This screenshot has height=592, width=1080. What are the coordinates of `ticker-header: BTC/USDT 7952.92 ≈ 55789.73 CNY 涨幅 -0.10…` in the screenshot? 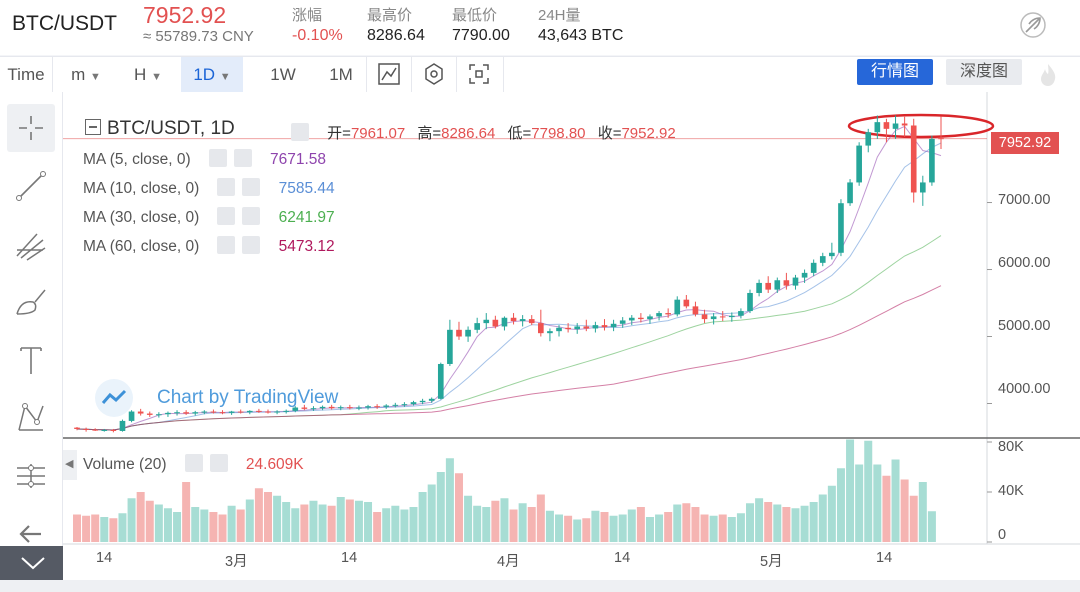 It's located at (540, 27).